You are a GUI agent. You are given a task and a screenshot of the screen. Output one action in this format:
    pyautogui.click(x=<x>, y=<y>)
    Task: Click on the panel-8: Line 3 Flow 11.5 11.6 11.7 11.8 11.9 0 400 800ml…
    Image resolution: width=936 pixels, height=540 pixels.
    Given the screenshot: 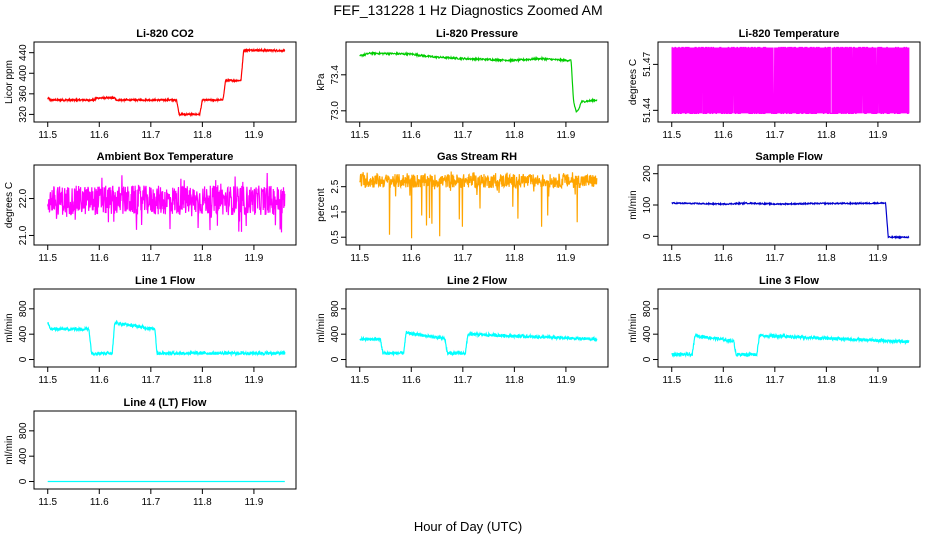 What is the action you would take?
    pyautogui.click(x=774, y=330)
    